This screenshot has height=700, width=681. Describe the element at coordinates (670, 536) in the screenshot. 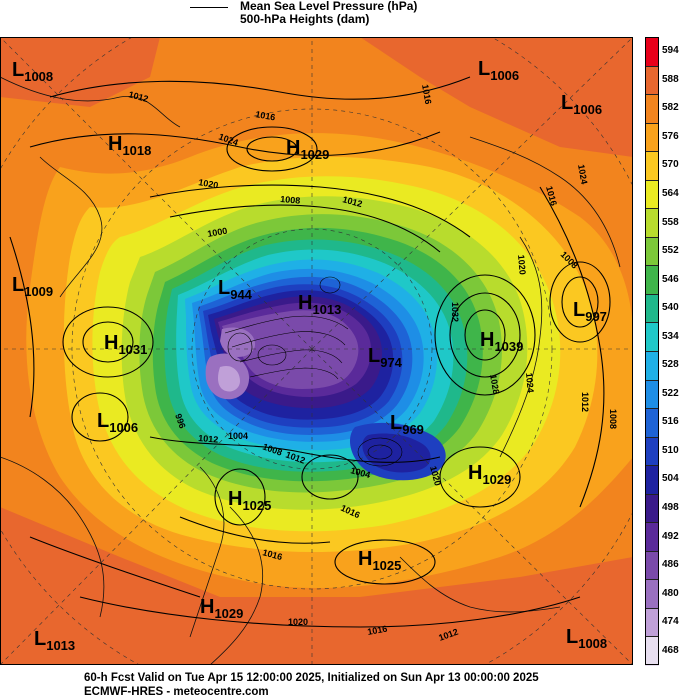

I see `colorbar-label: 492` at that location.